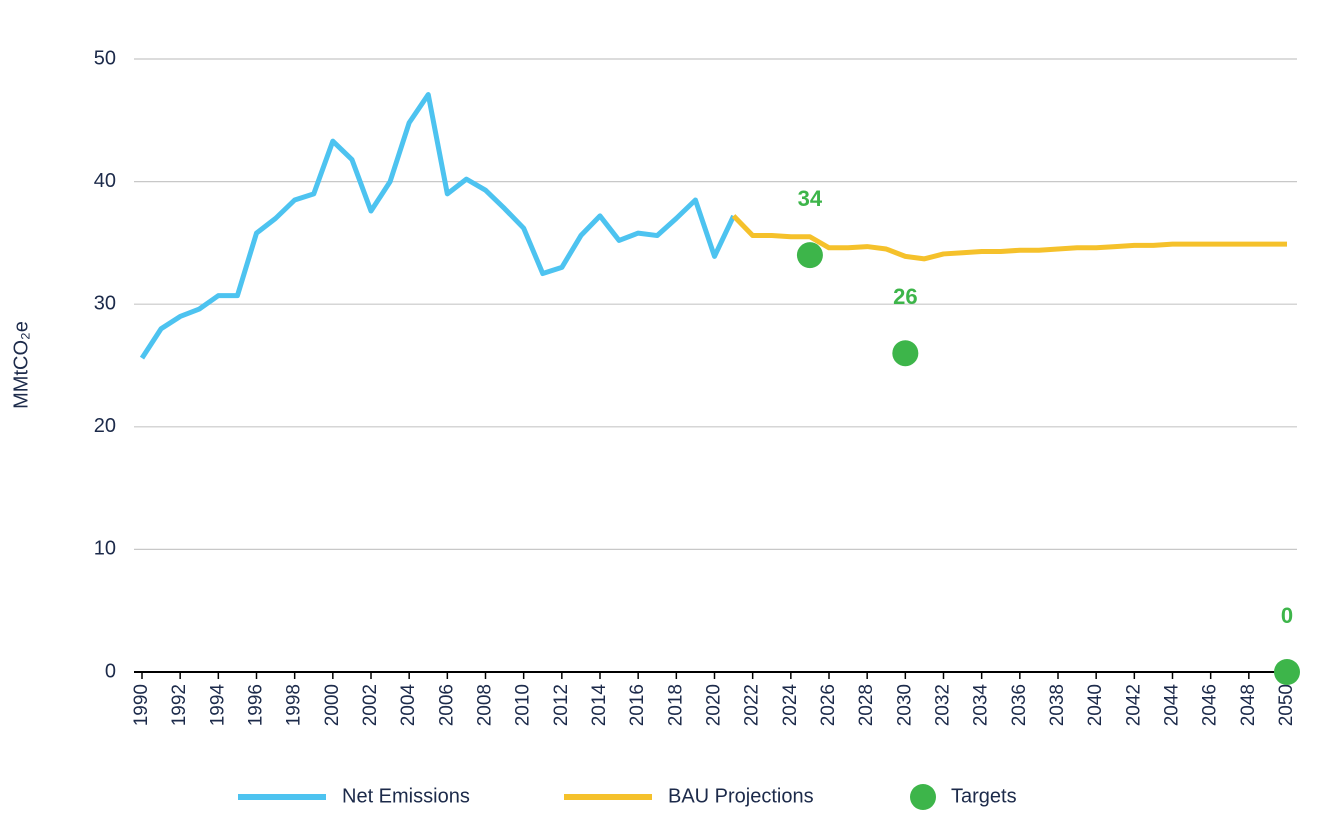 This screenshot has height=820, width=1325. What do you see at coordinates (256, 705) in the screenshot?
I see `x-tick-label: 1996` at bounding box center [256, 705].